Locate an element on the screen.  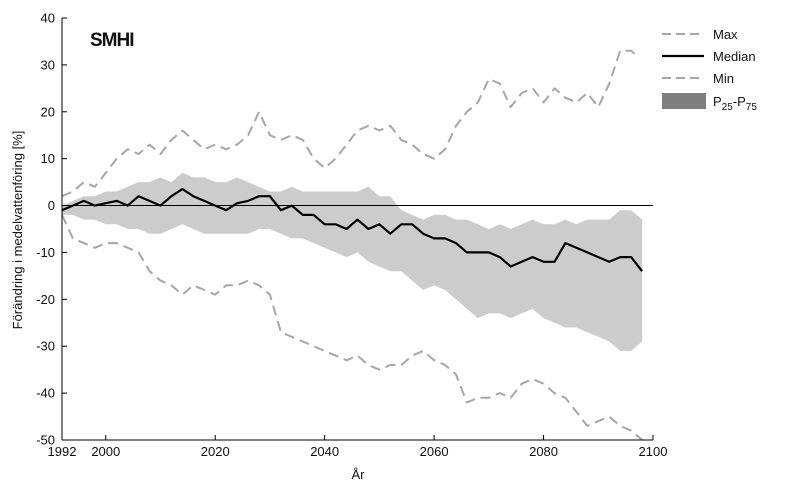
legend-band-swatch is located at coordinates (684, 101).